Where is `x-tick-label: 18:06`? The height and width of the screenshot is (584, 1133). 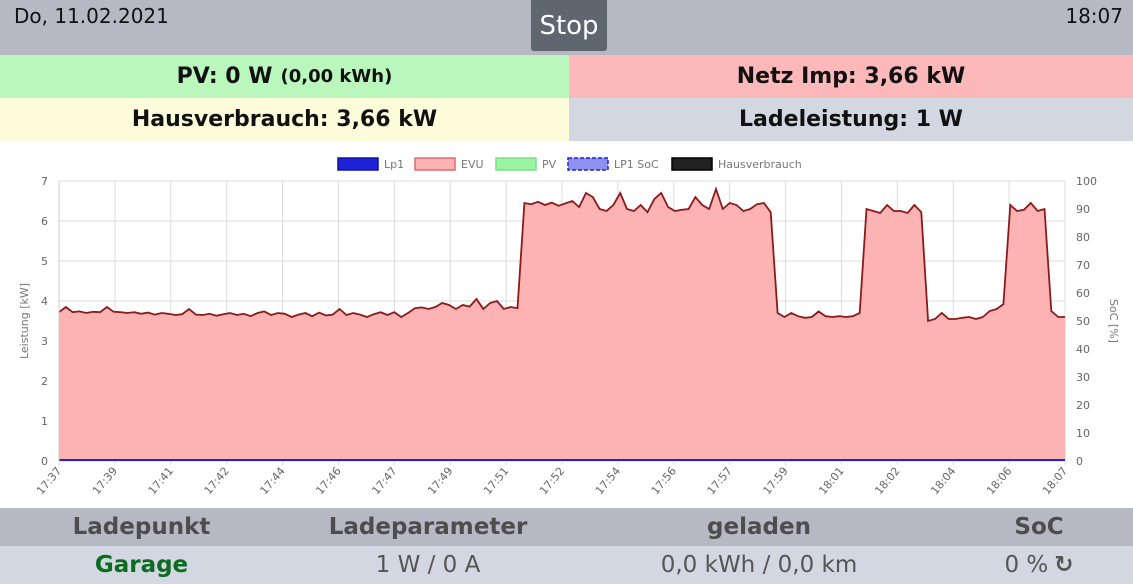 x-tick-label: 18:06 is located at coordinates (999, 481).